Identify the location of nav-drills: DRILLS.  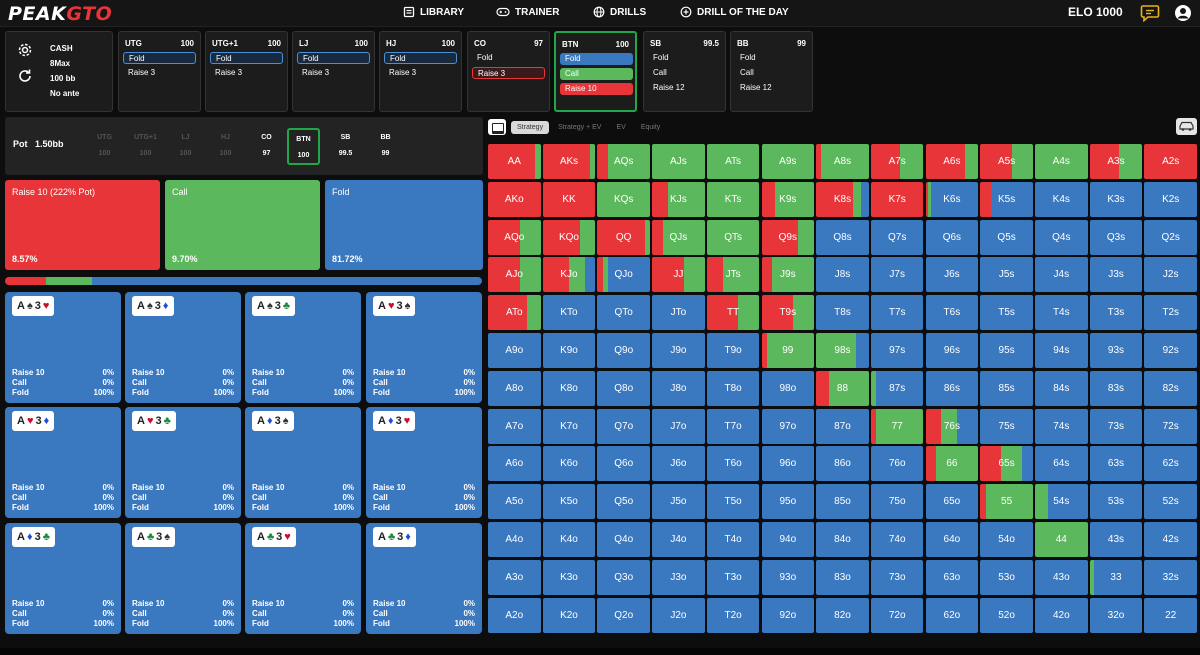
(619, 12).